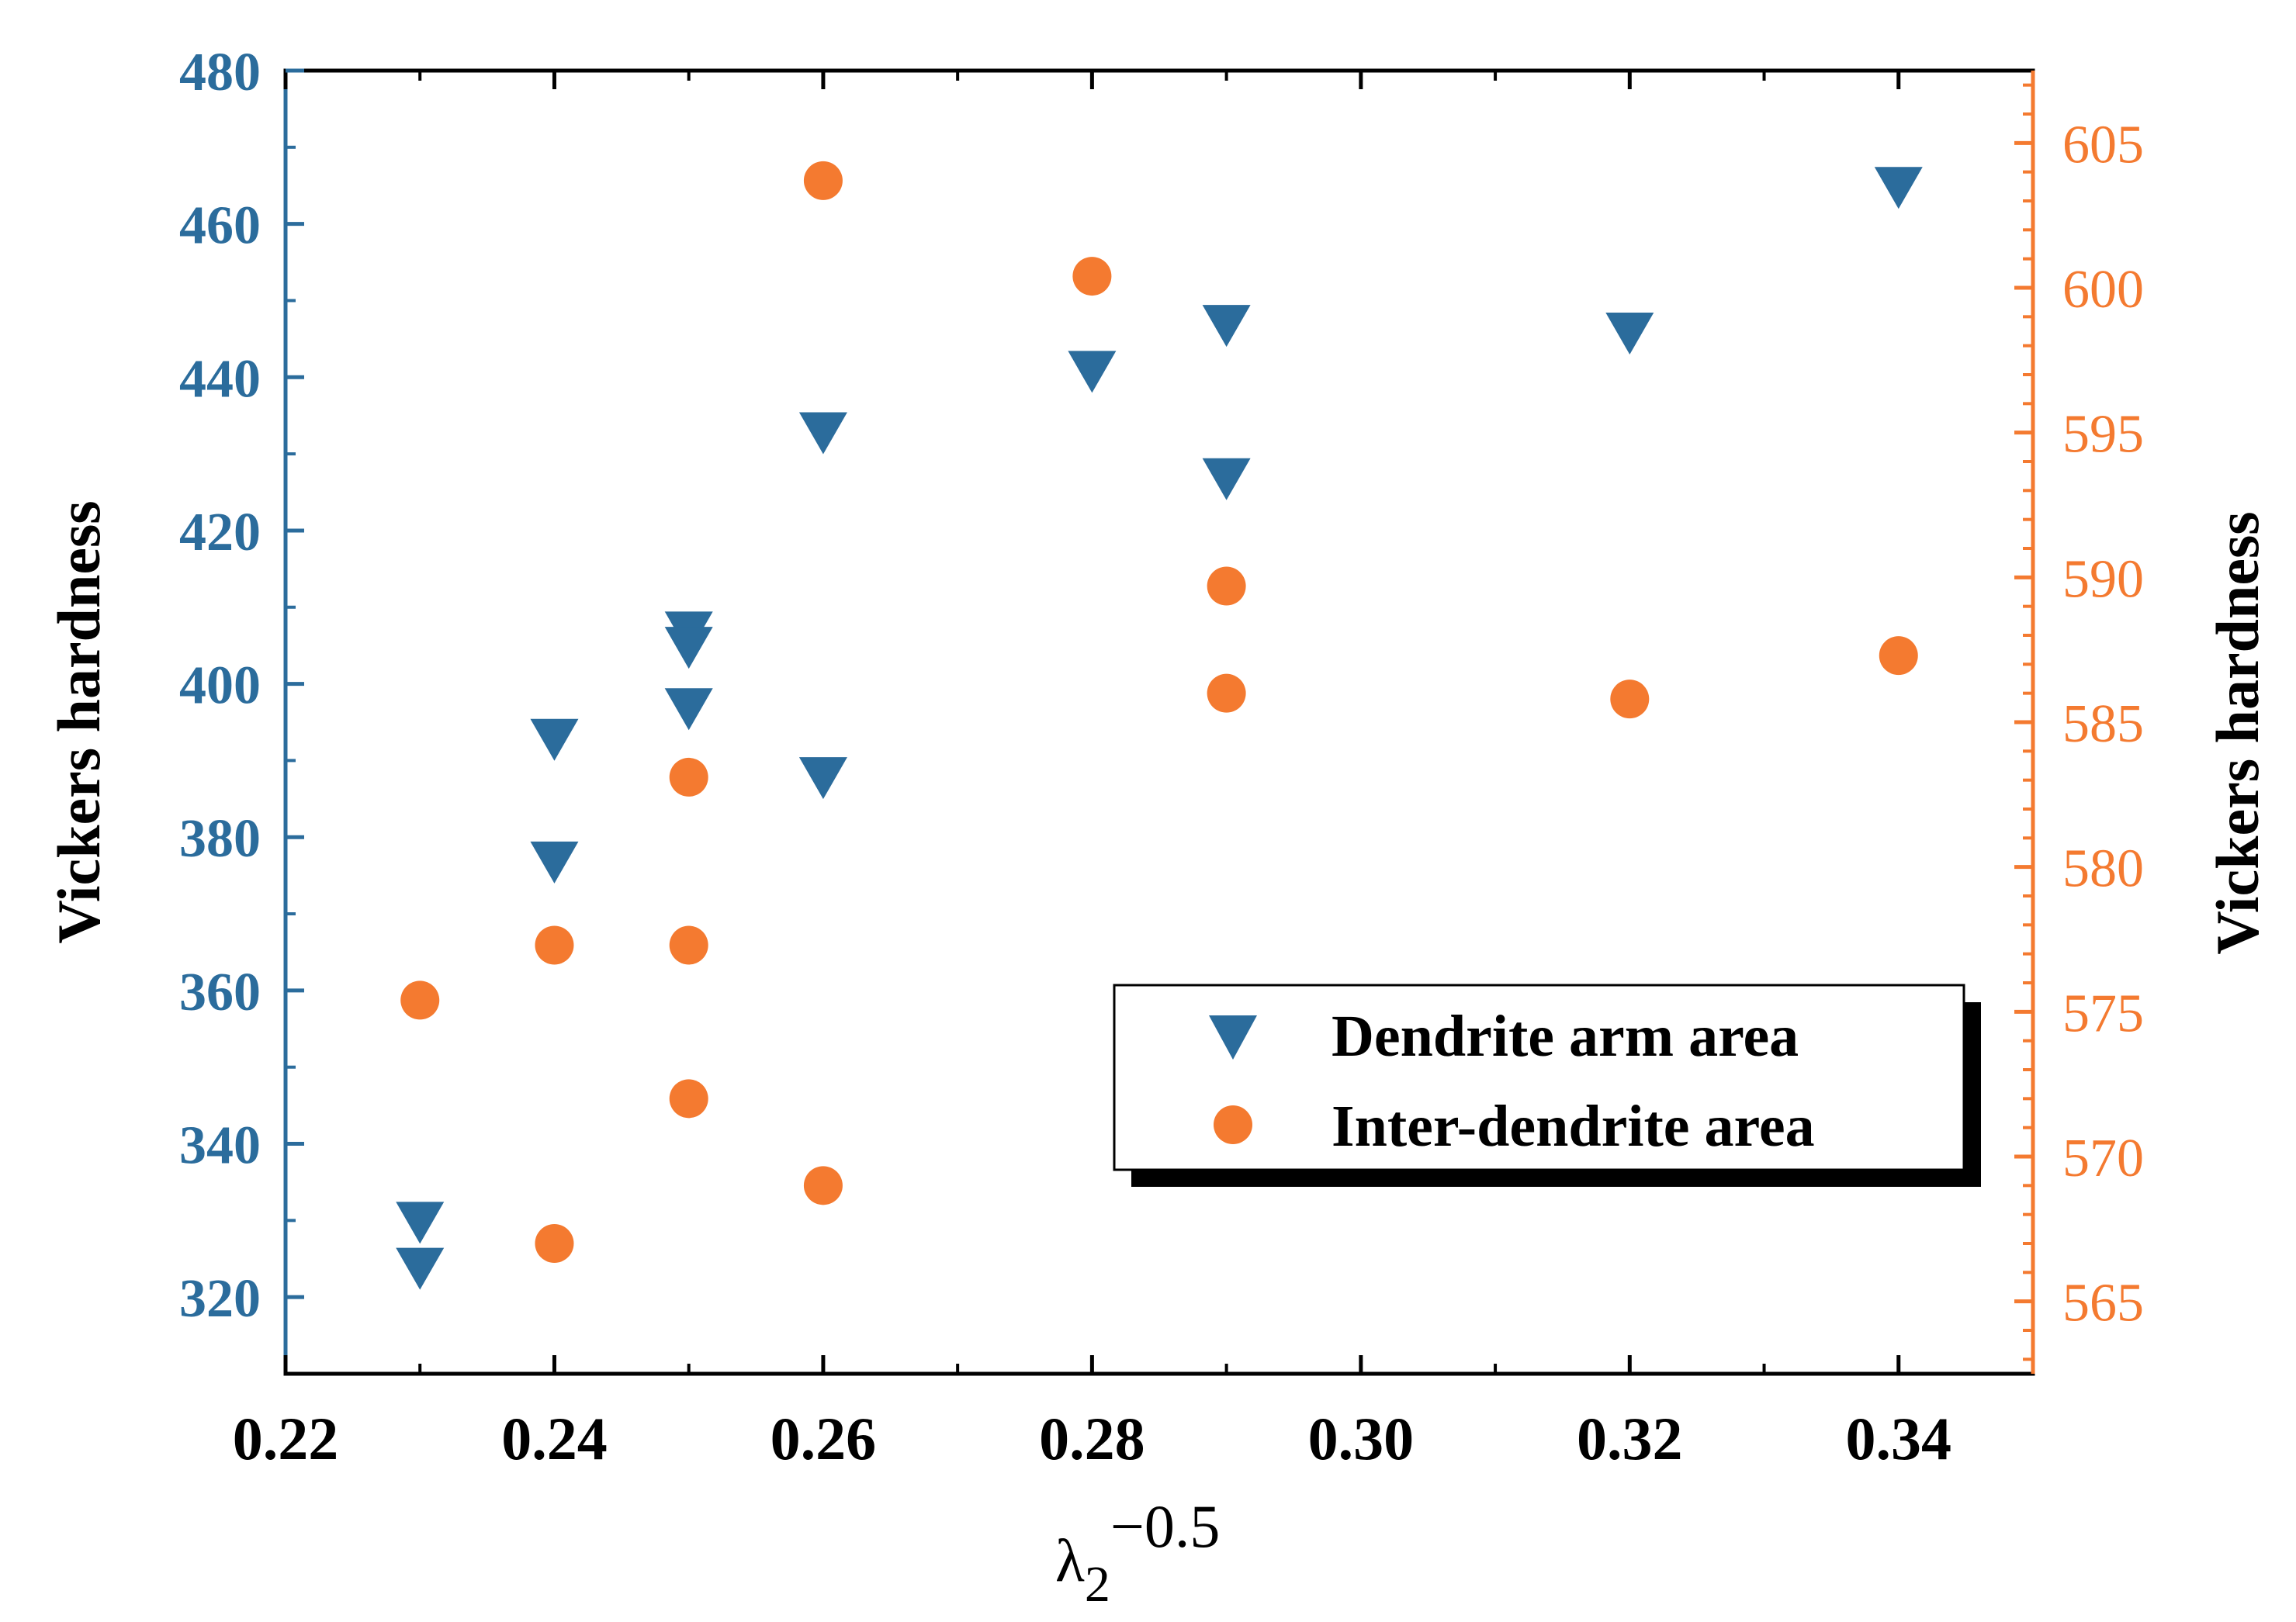 Image resolution: width=2296 pixels, height=1622 pixels. What do you see at coordinates (220, 379) in the screenshot?
I see `y-left-tick-label: 440` at bounding box center [220, 379].